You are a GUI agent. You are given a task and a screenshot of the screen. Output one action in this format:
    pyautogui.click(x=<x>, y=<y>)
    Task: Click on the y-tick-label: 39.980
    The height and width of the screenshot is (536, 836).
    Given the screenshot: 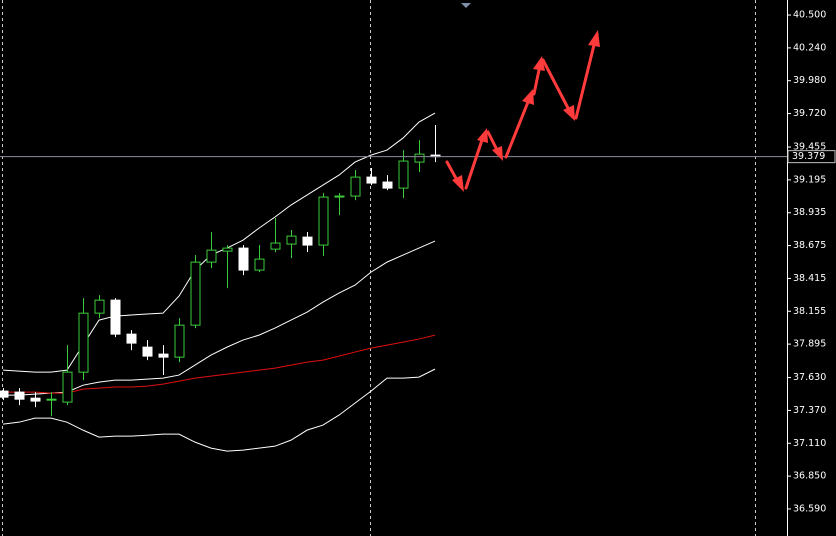 What is the action you would take?
    pyautogui.click(x=809, y=80)
    